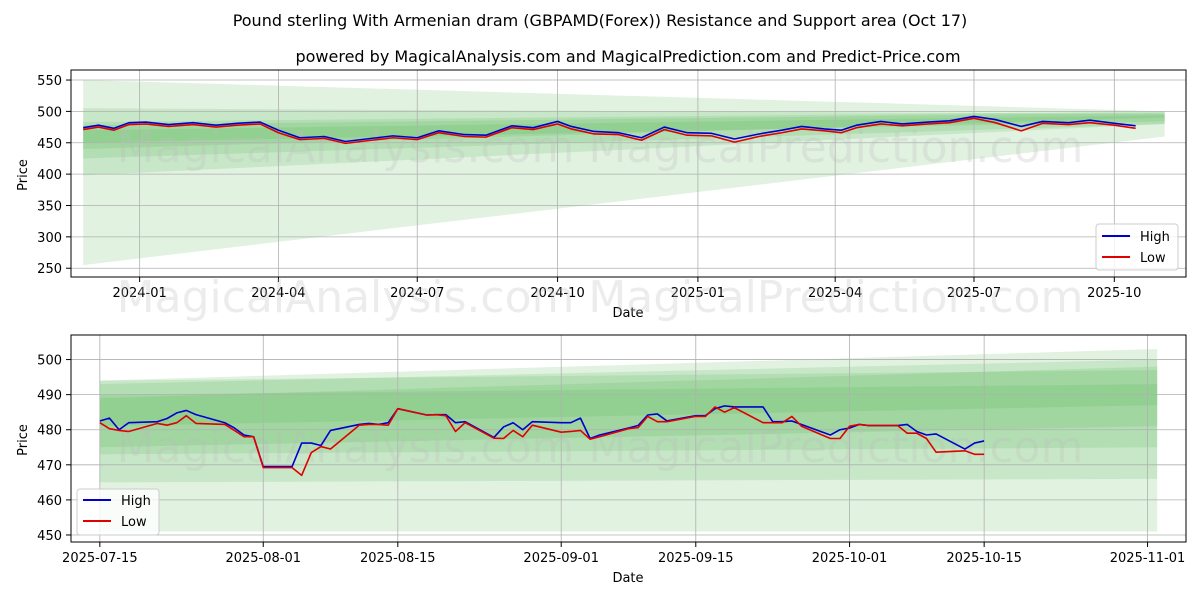 The width and height of the screenshot is (1200, 600). What do you see at coordinates (627, 578) in the screenshot?
I see `bottom-x-axis-label: Date` at bounding box center [627, 578].